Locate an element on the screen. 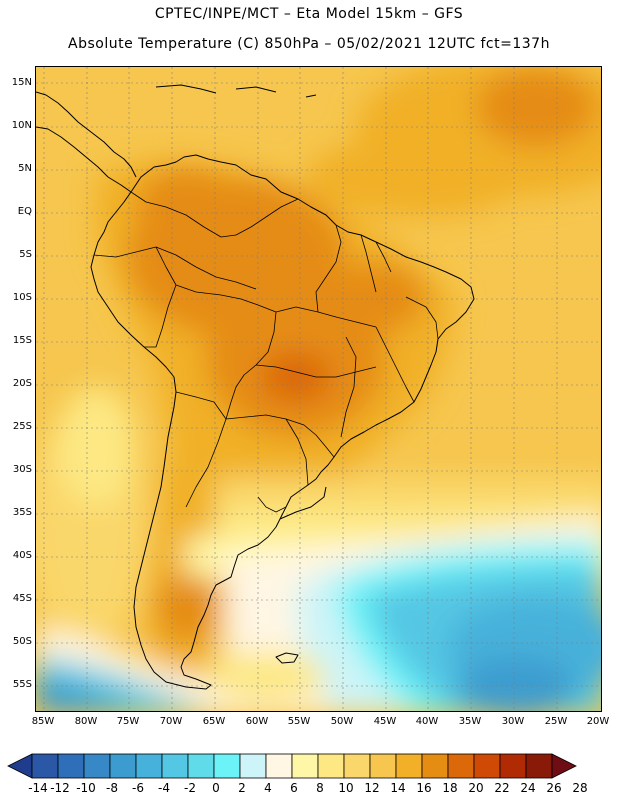  lat-label-10n: 10N is located at coordinates (21, 125).